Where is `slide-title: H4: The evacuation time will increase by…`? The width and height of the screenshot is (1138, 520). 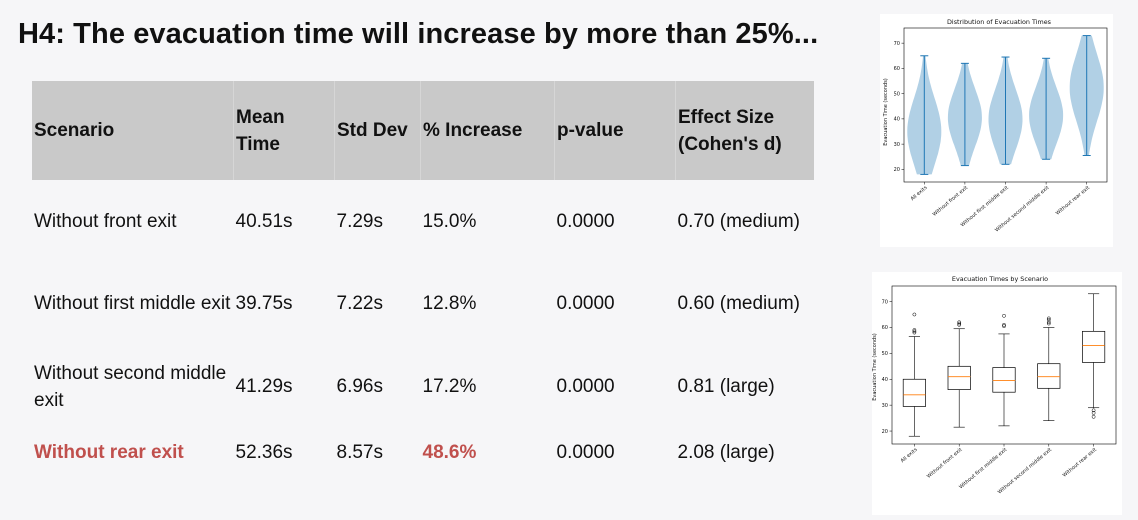 slide-title: H4: The evacuation time will increase by… is located at coordinates (418, 34).